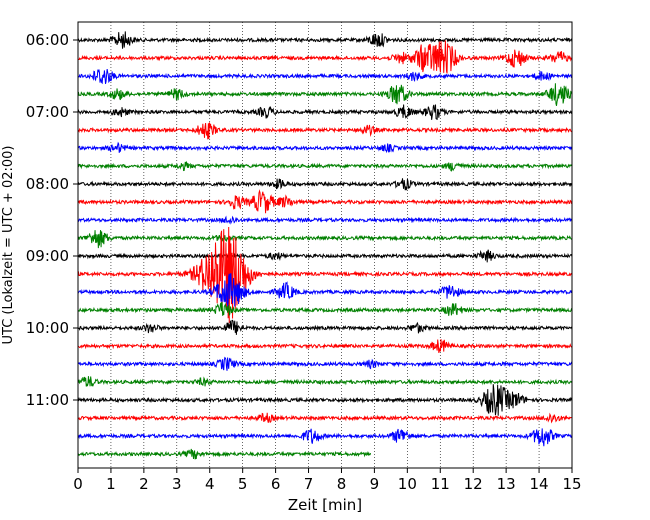 The image size is (650, 520). Describe the element at coordinates (47, 328) in the screenshot. I see `y-tick-label: 10:00` at that location.